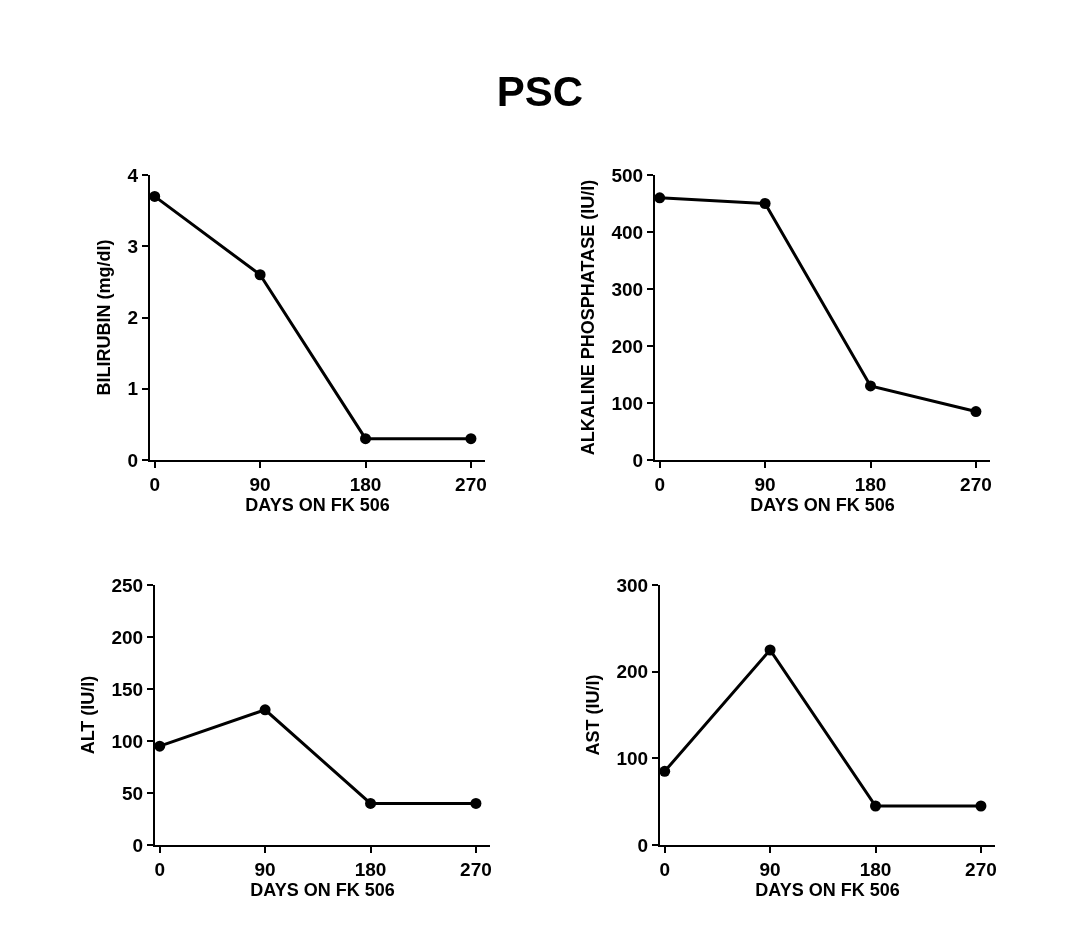 The image size is (1080, 947). Describe the element at coordinates (593, 715) in the screenshot. I see `y-axis-title: AST (IU/l)` at that location.